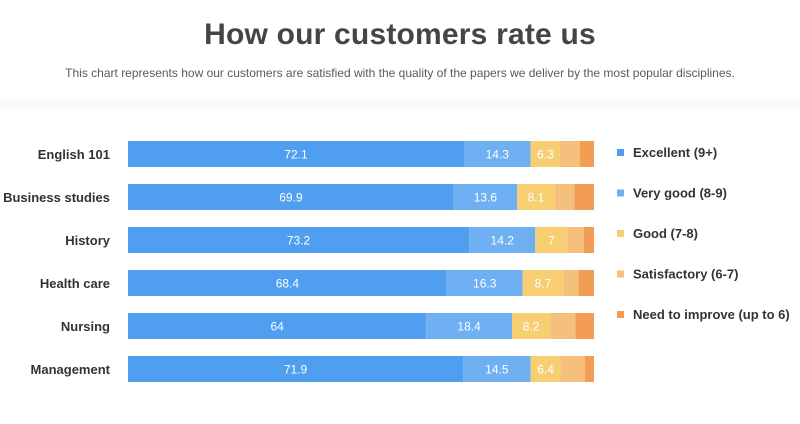 The image size is (800, 424). I want to click on legend-label-excellent-9: Excellent (9+), so click(675, 152).